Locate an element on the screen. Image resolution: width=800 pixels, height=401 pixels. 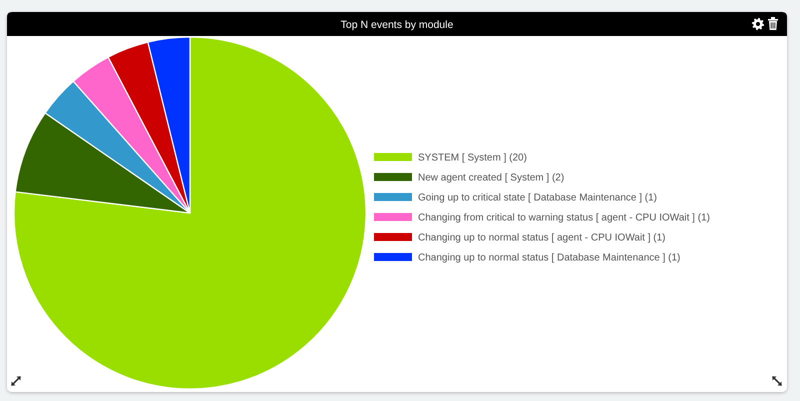
legend-label: Changing from critical to warning status [ agent - CPU IOWait ] (1) is located at coordinates (564, 218).